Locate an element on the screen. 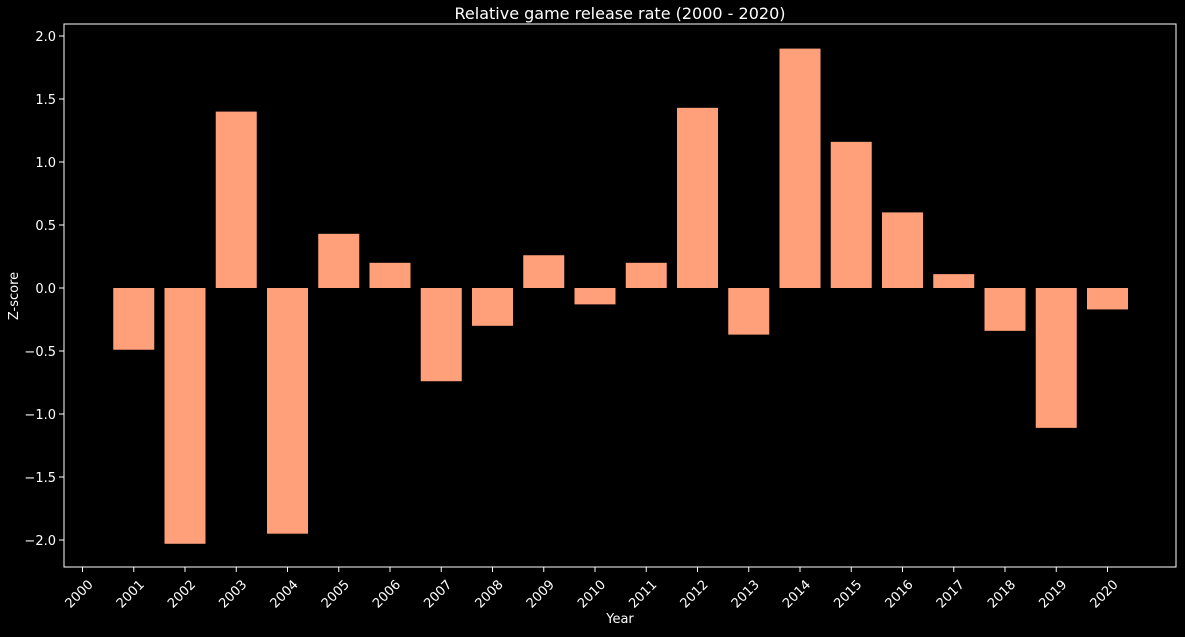 The width and height of the screenshot is (1185, 637). bar-2003 is located at coordinates (236, 199).